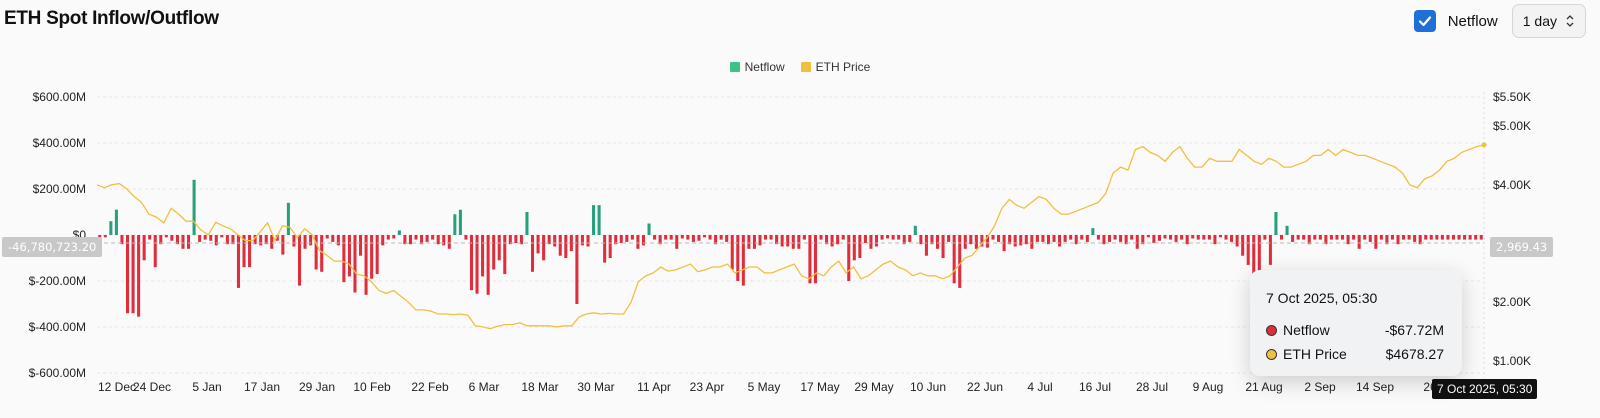 The height and width of the screenshot is (418, 1600). Describe the element at coordinates (59, 189) in the screenshot. I see `y-left-tick-label: $200.00M` at that location.